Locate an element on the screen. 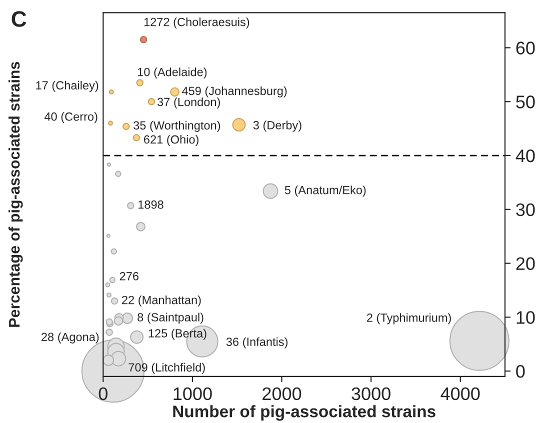  x-tick-label: 3000 is located at coordinates (371, 393).